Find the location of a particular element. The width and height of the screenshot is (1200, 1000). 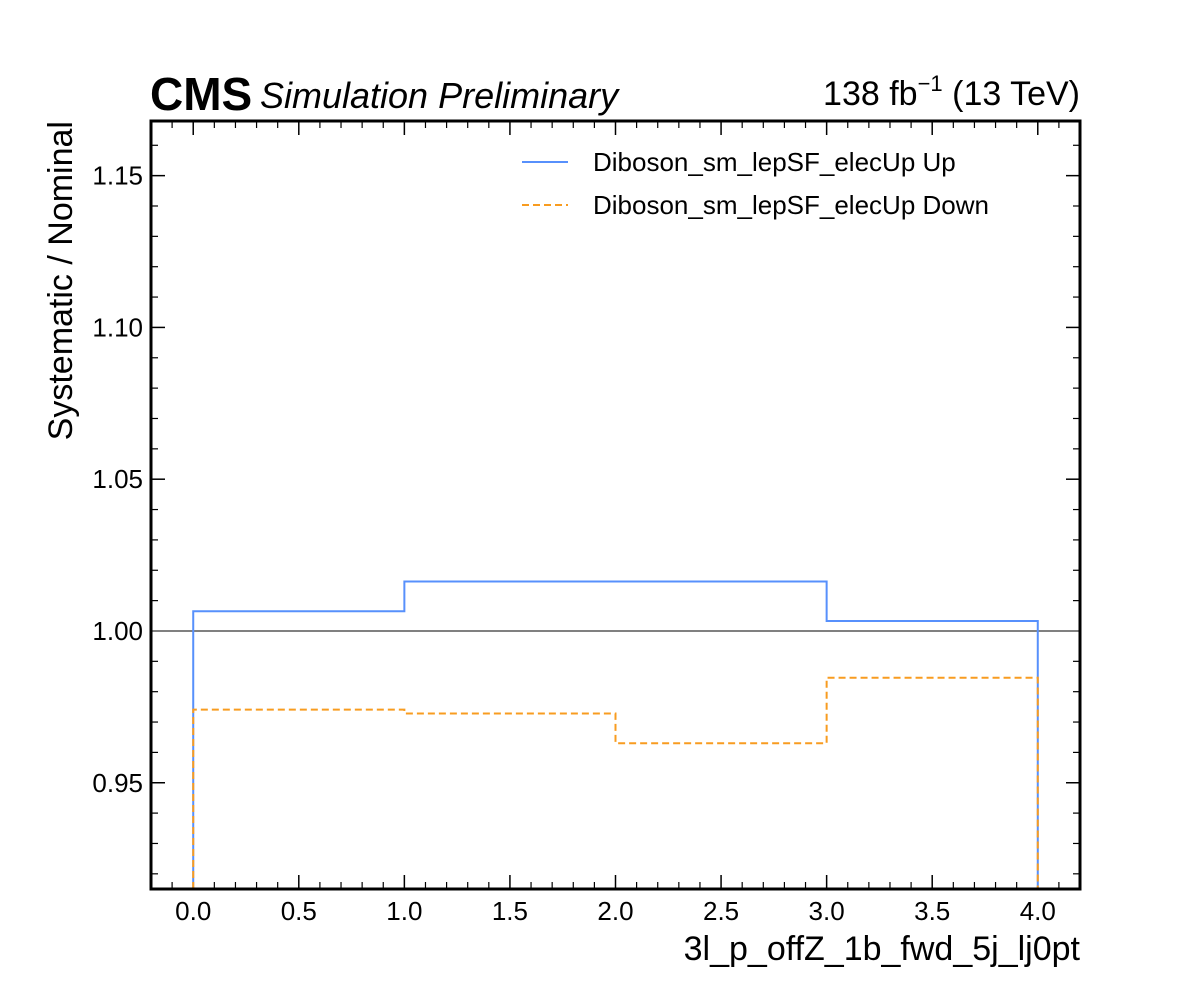

y-tick-label: 1.10 is located at coordinates (117, 327).